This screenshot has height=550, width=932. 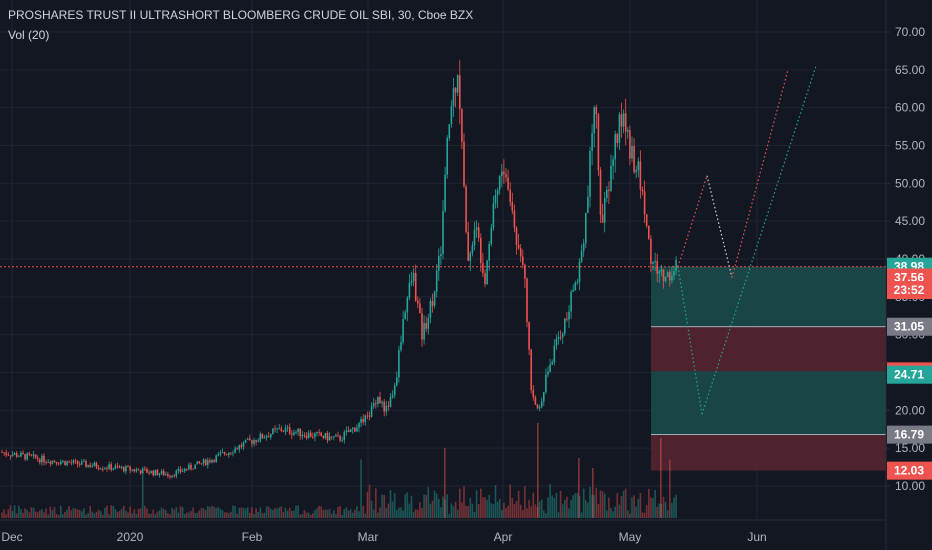 What do you see at coordinates (383, 537) in the screenshot?
I see `x-axis: Dec 2020 Feb Mar Apr May Jun` at bounding box center [383, 537].